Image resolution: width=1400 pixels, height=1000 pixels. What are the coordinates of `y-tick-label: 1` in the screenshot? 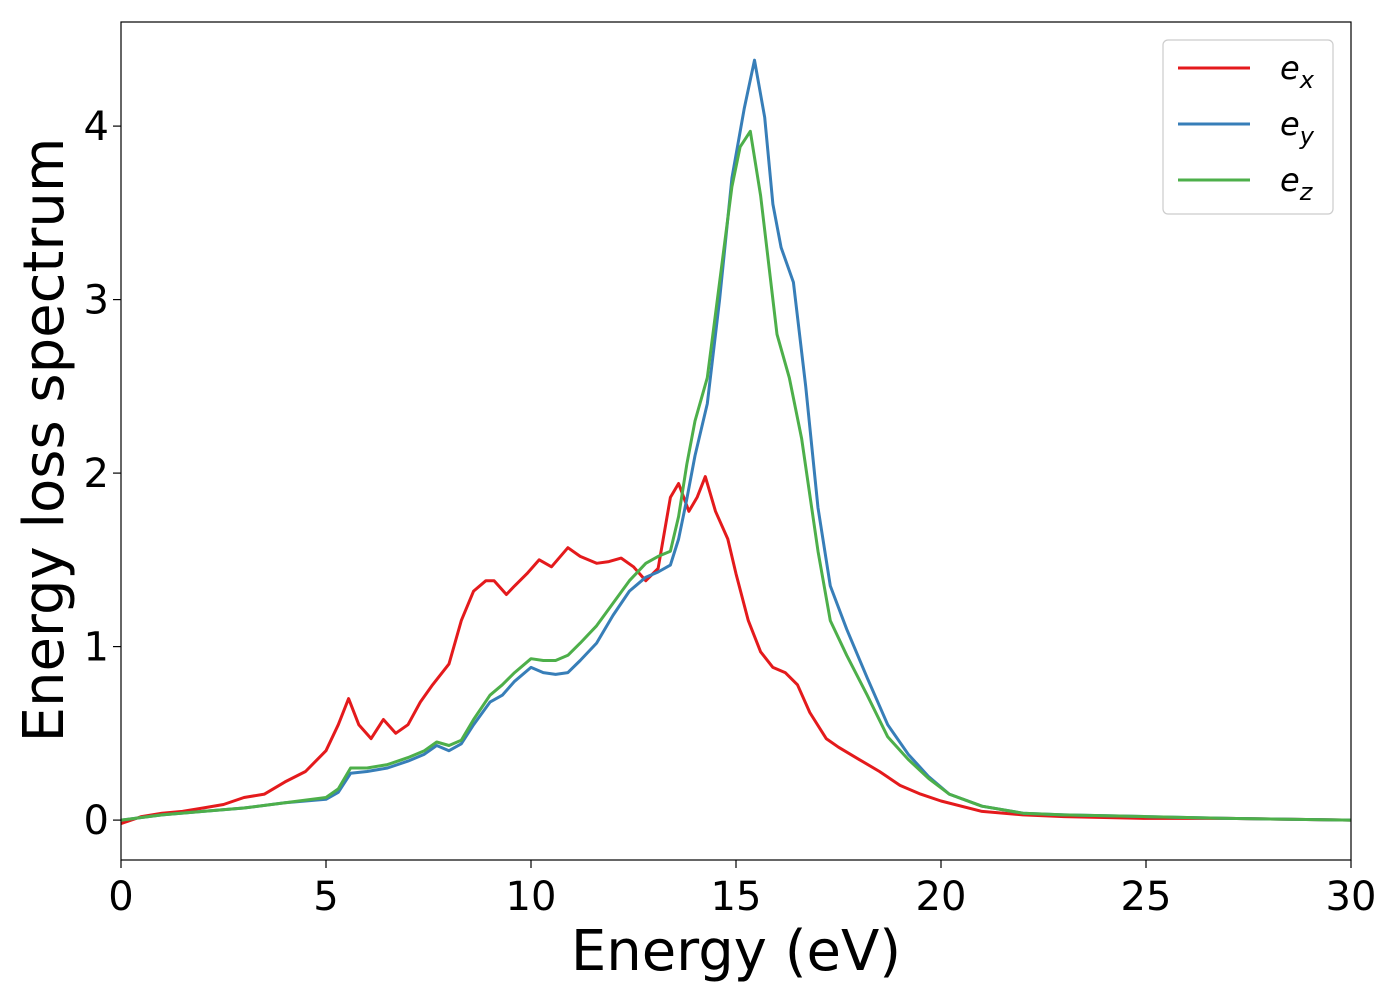 It's located at (96, 648).